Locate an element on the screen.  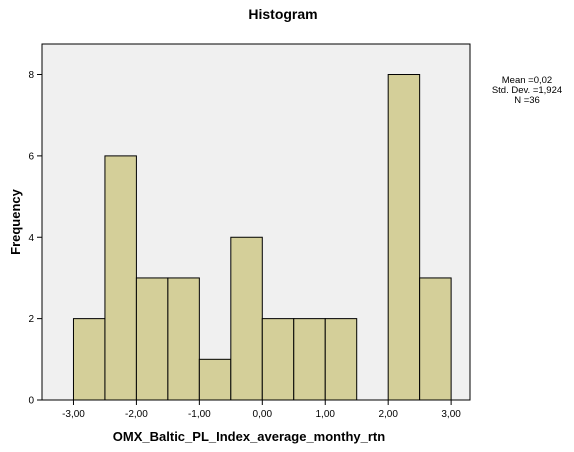
y-tick-label-4: 8 is located at coordinates (31, 75).